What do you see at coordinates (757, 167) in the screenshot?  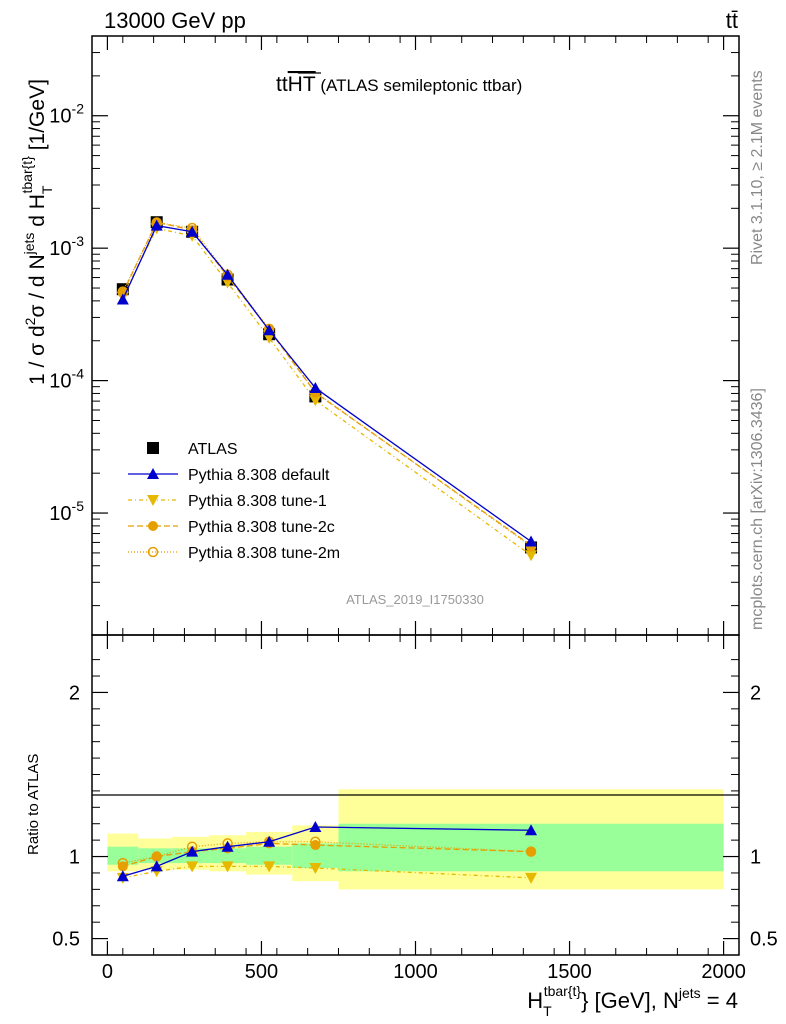 I see `rivet-credit: Rivet 3.1.10, ≥ 2.1M events` at bounding box center [757, 167].